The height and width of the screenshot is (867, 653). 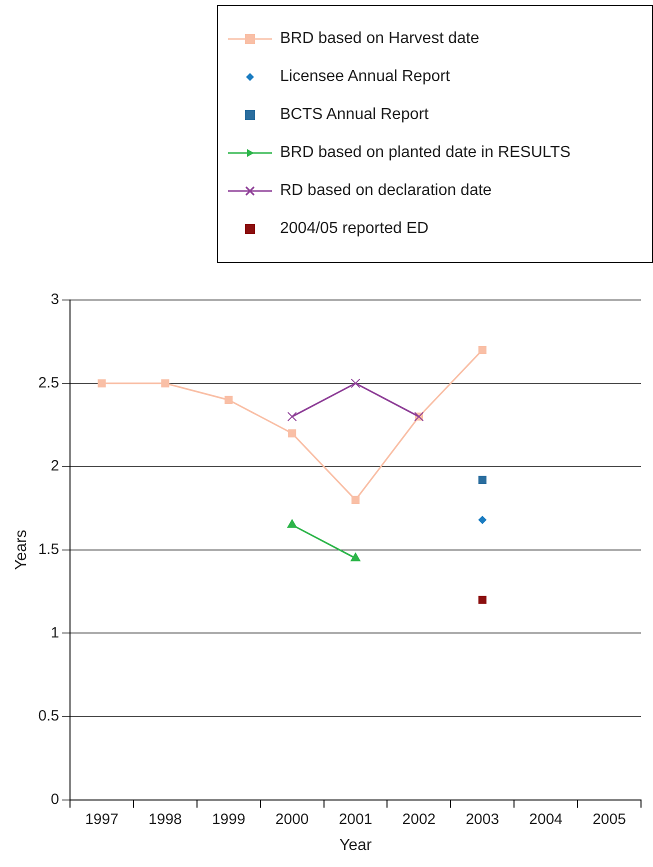 I want to click on x-tick-label: 1999, so click(x=229, y=819).